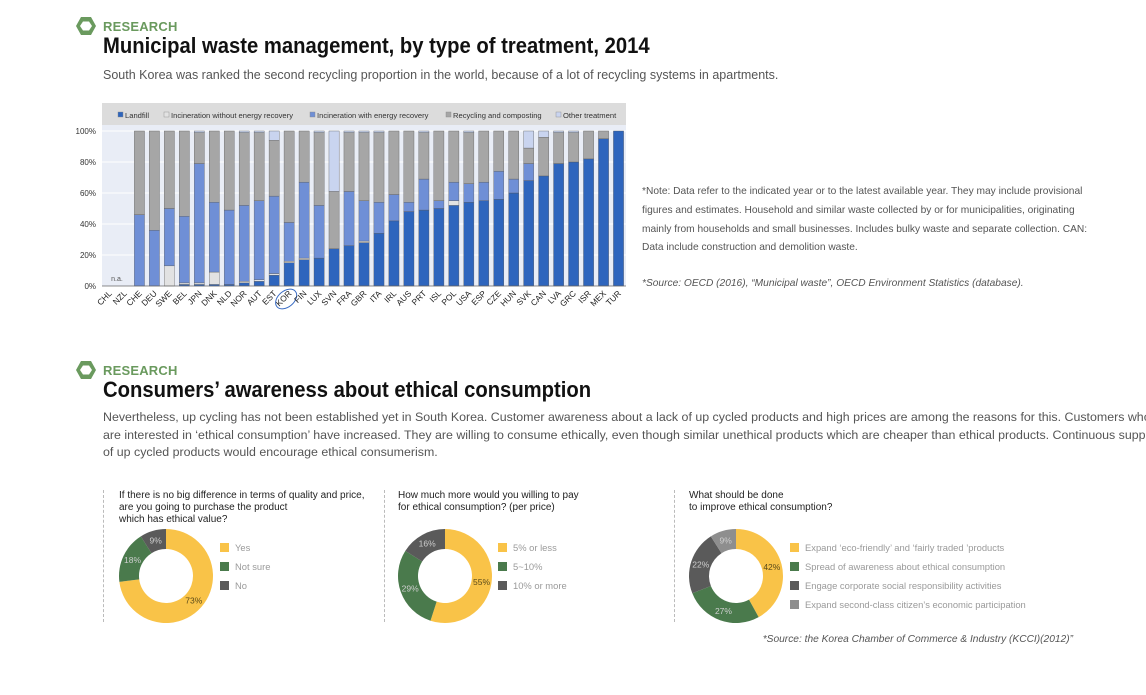 The height and width of the screenshot is (695, 1146). What do you see at coordinates (156, 540) in the screenshot?
I see `donut-value-label: 9%` at bounding box center [156, 540].